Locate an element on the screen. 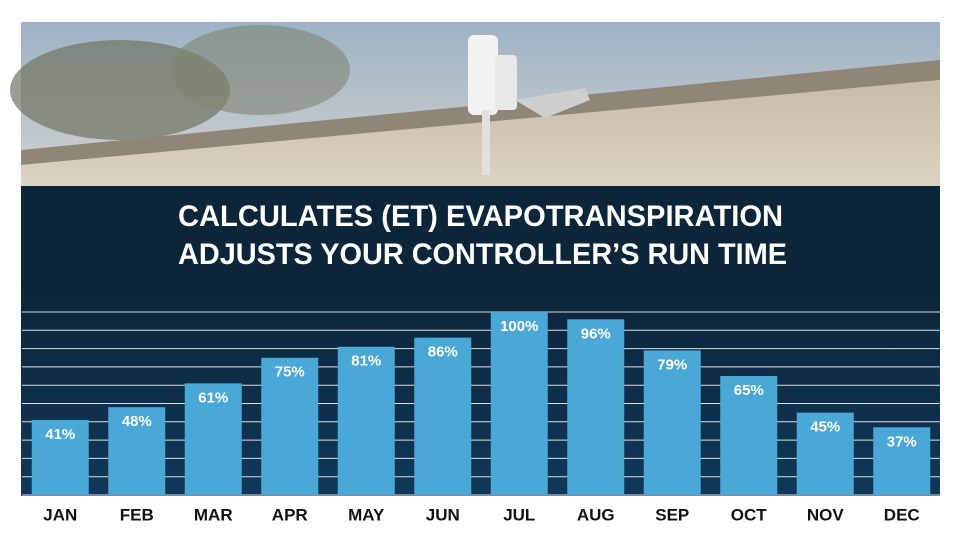 This screenshot has height=540, width=960. x-tick-label: NOV is located at coordinates (826, 514).